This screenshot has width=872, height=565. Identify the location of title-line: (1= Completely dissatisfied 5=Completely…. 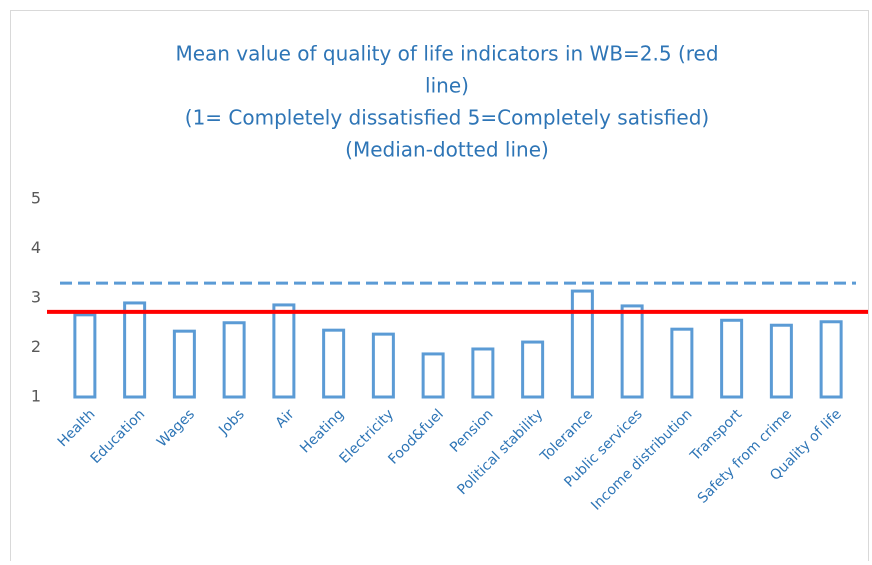
(447, 118).